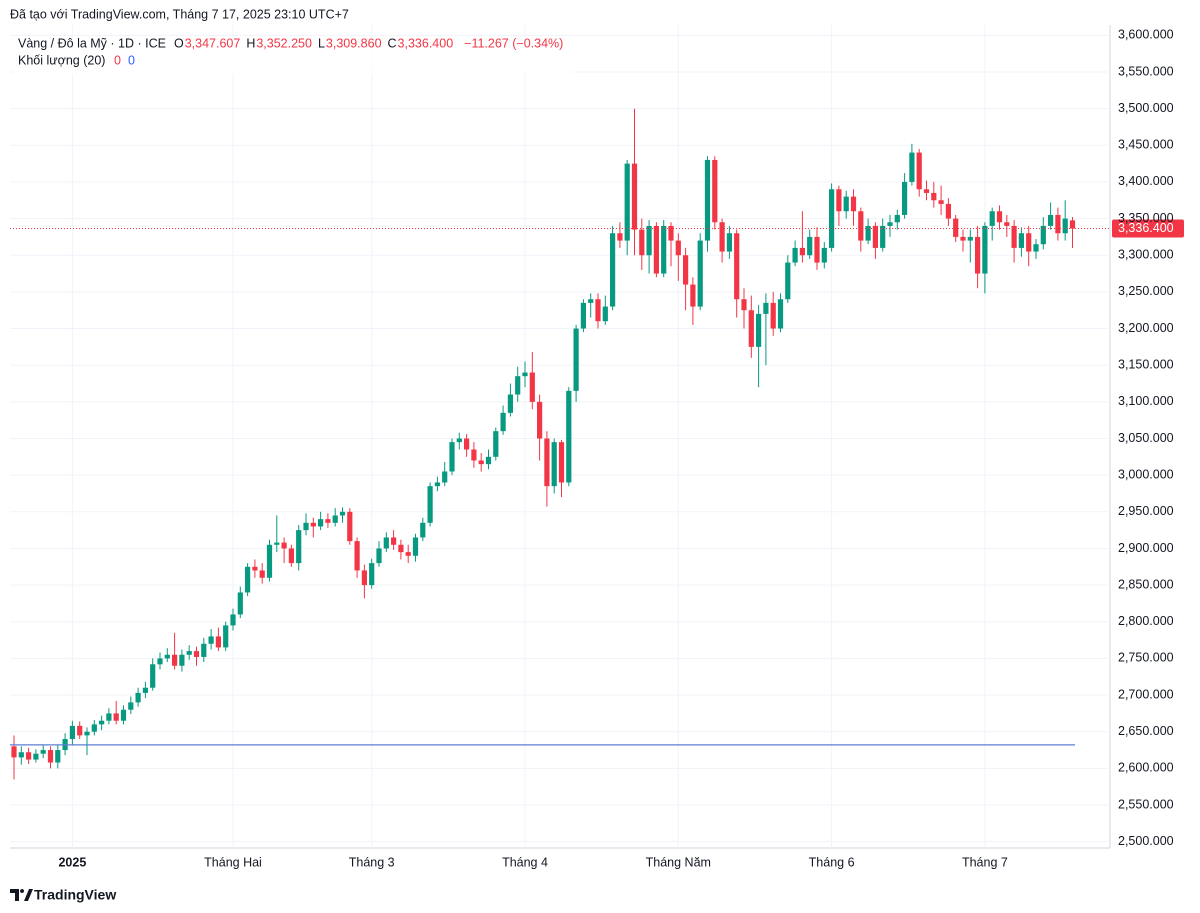  I want to click on y-tick-label: 3,100.000, so click(1146, 401).